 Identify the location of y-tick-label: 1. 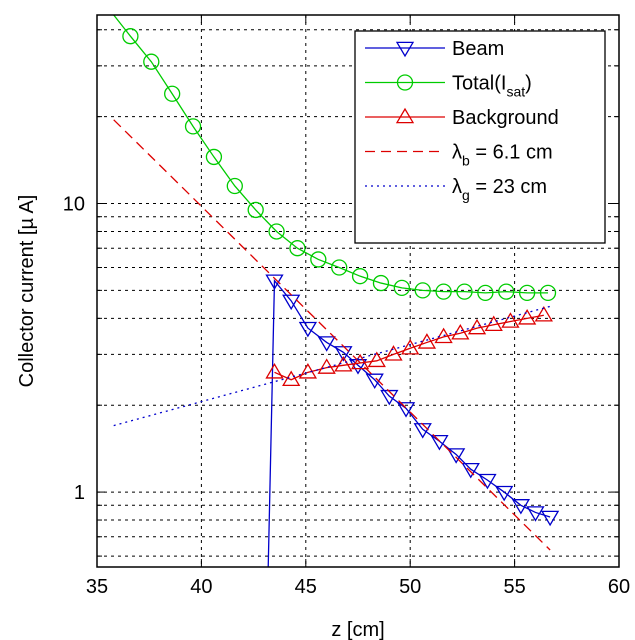
(79, 493).